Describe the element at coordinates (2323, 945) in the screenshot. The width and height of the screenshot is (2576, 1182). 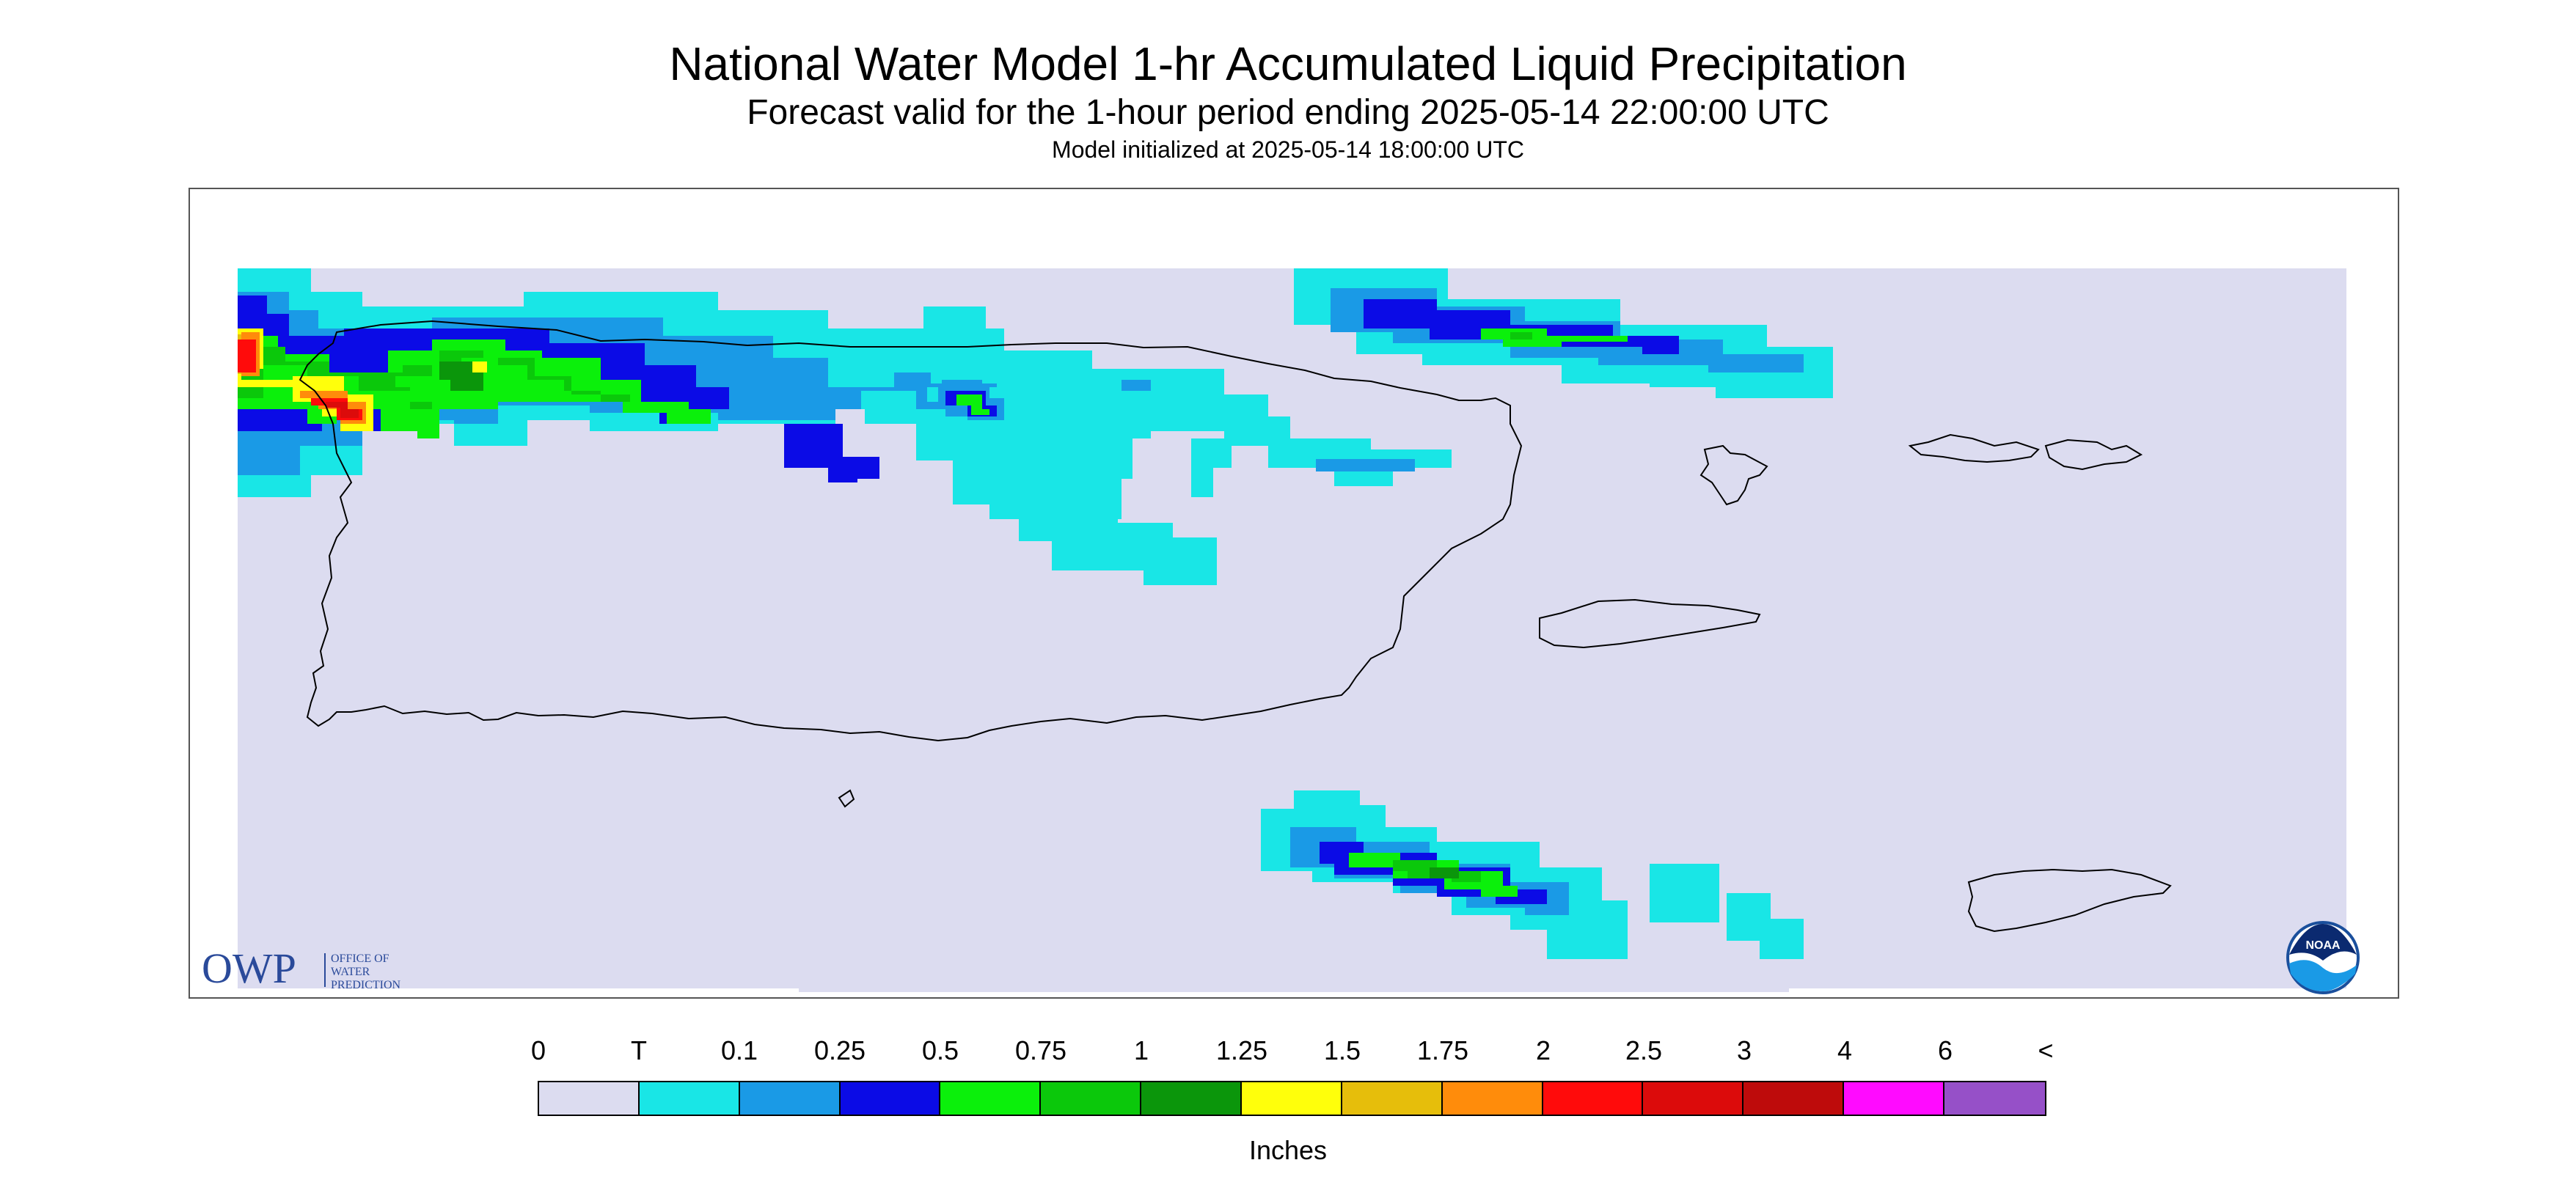
I see `noaa-logo-text: NOAA` at that location.